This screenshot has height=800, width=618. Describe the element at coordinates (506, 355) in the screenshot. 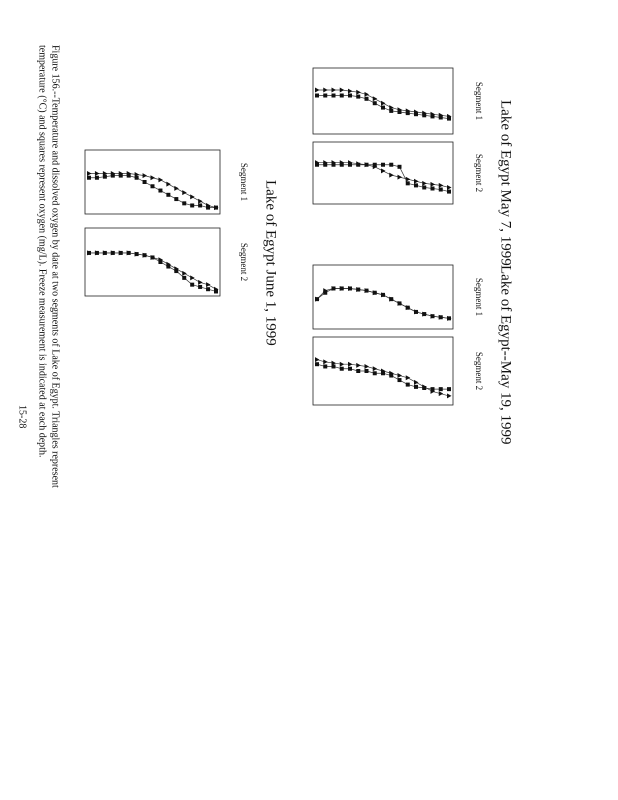

I see `figure-title: Lake of Egypt--May 19, 1999` at that location.